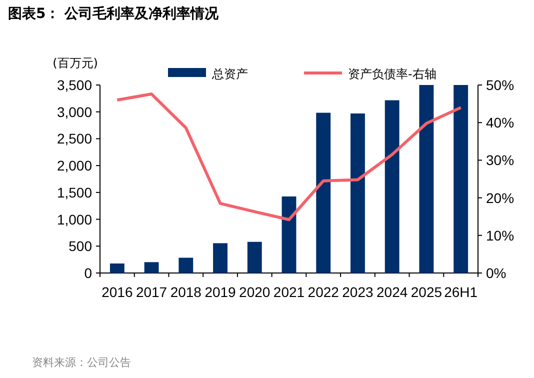 This screenshot has width=534, height=378. I want to click on y-tick-label: 1,500, so click(74, 192).